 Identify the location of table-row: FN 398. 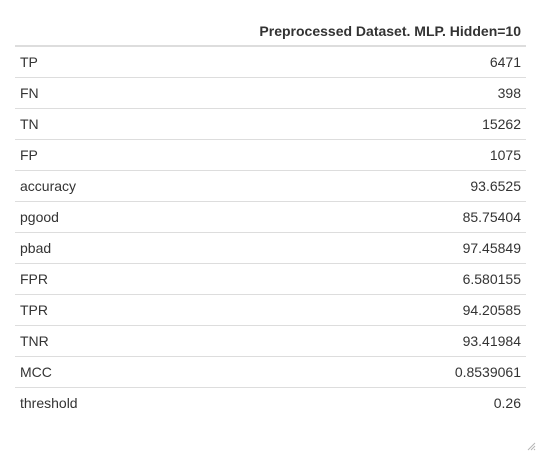
(270, 93).